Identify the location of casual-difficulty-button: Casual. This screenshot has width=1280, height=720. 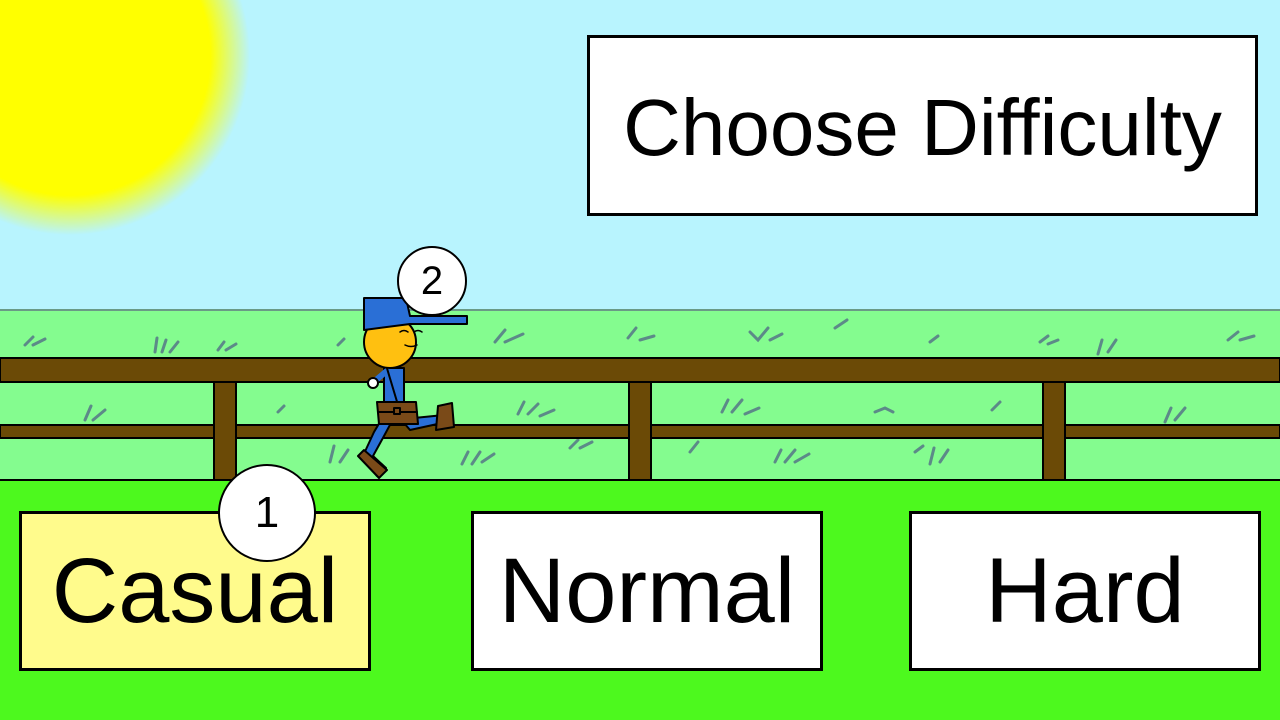
(195, 591).